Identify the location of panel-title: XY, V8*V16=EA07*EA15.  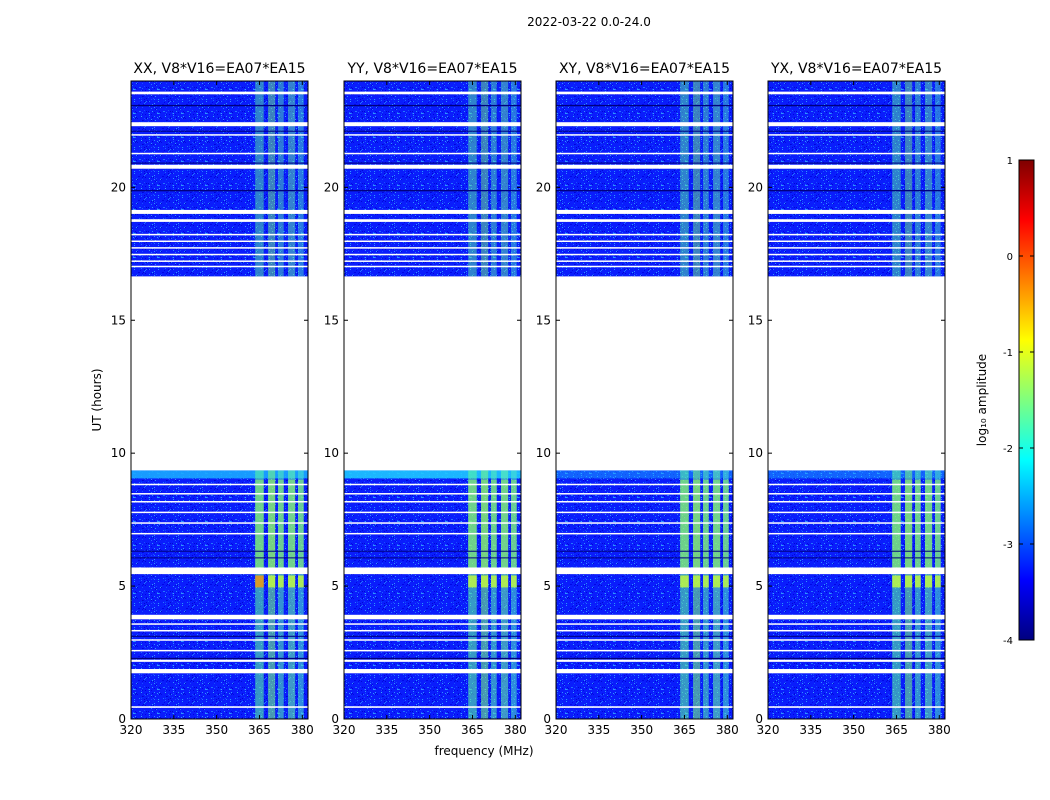
(644, 69).